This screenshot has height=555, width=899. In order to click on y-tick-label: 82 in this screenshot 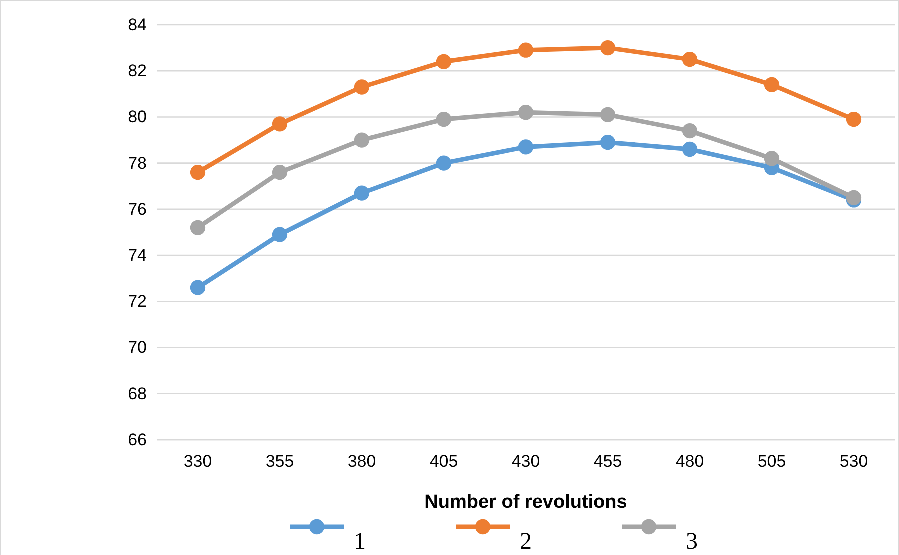, I will do `click(137, 71)`.